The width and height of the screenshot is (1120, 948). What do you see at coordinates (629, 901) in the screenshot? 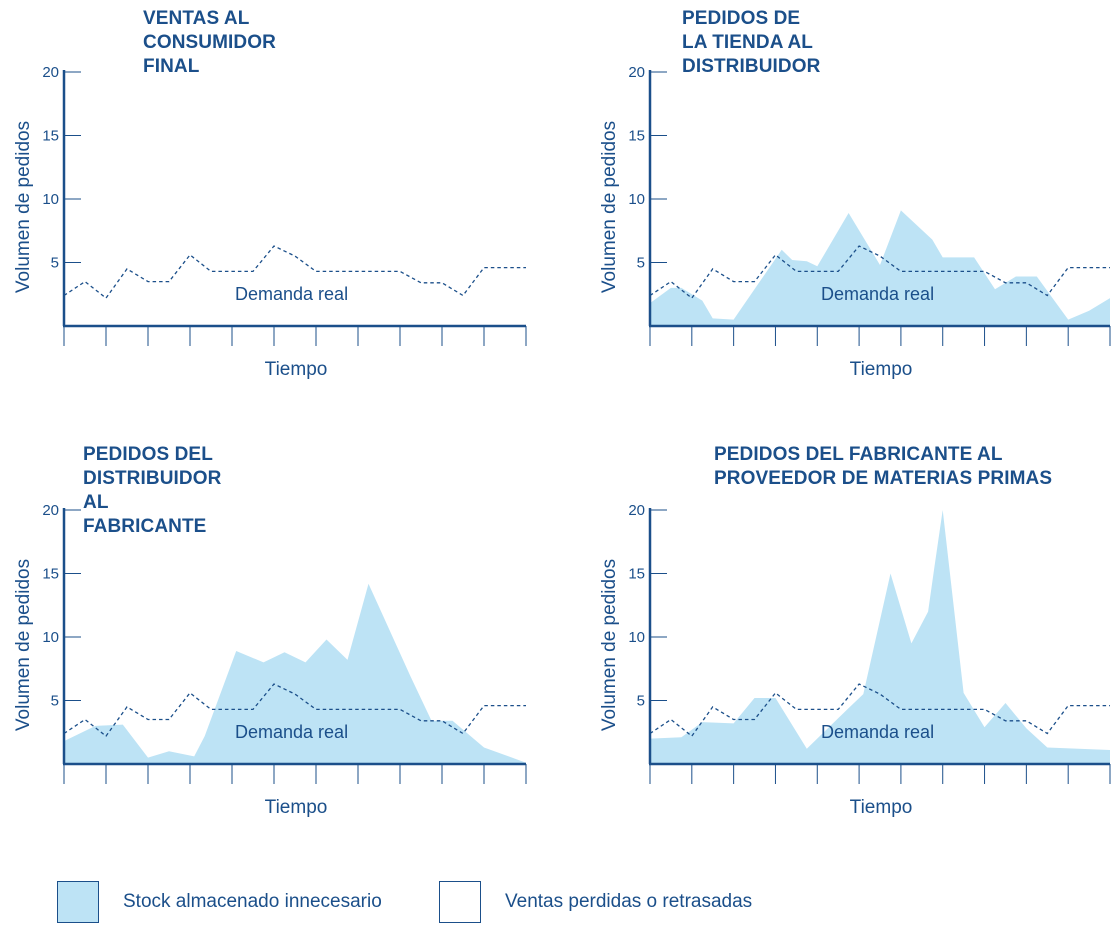
I see `legend-label: Ventas perdidas o retrasadas` at bounding box center [629, 901].